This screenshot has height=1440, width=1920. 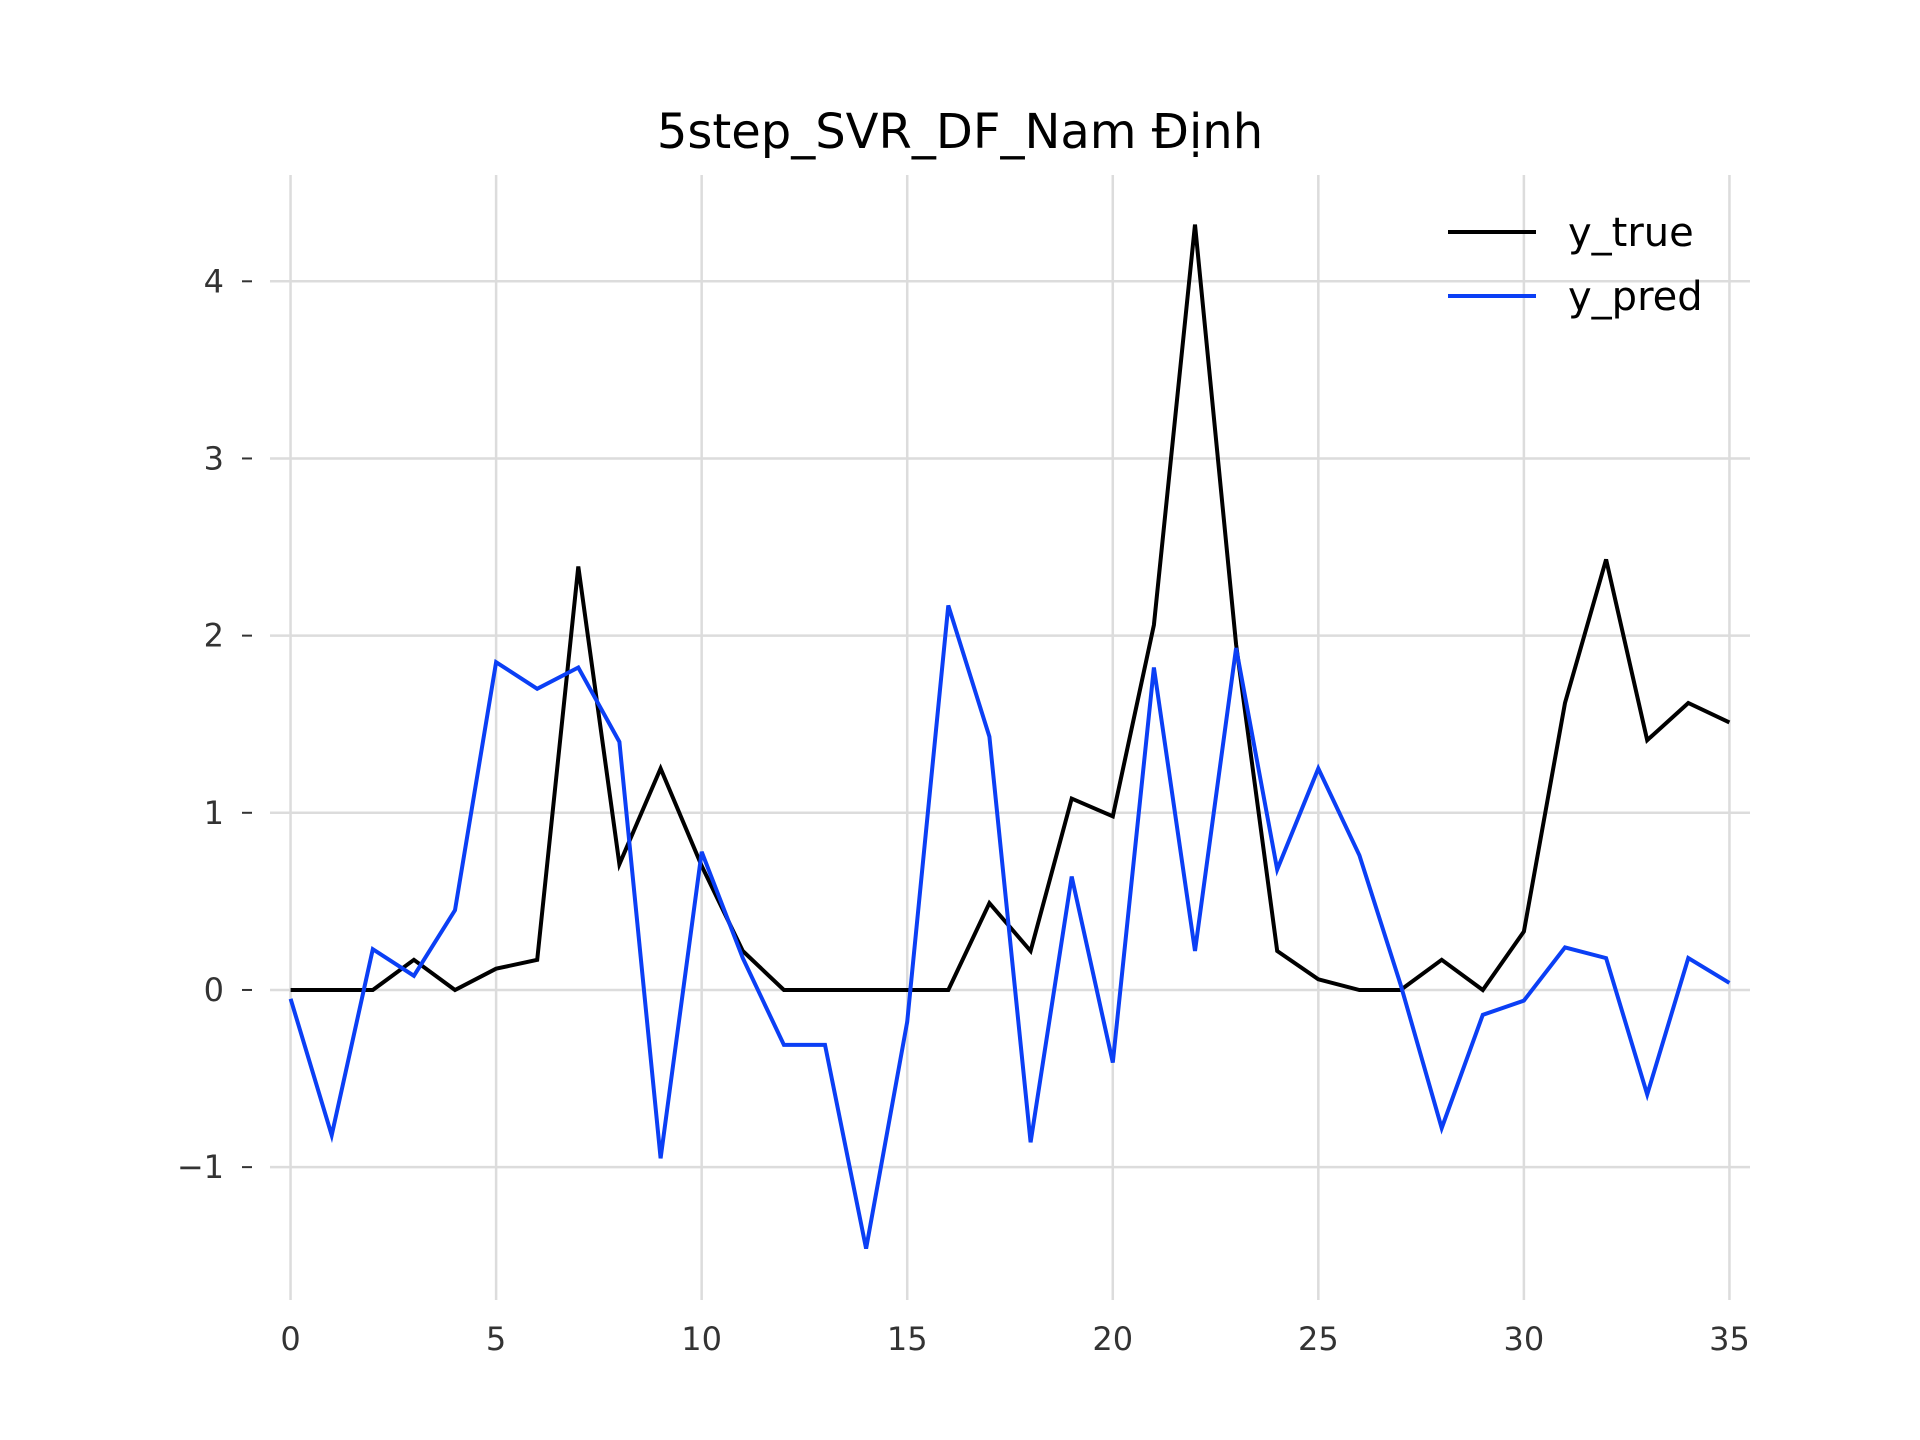 What do you see at coordinates (214, 636) in the screenshot?
I see `y-tick-label: 2` at bounding box center [214, 636].